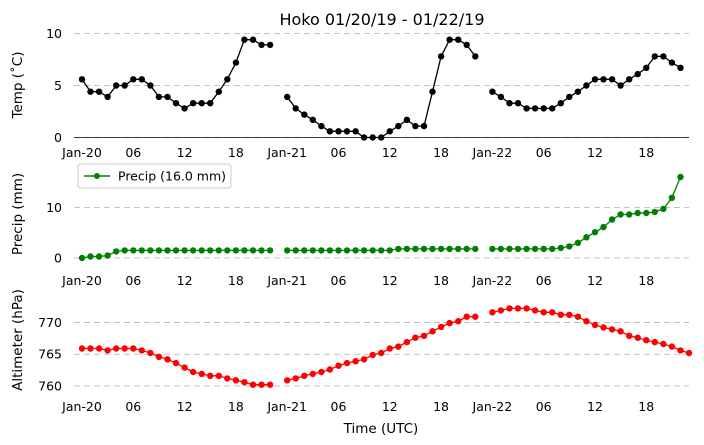  What do you see at coordinates (492, 406) in the screenshot?
I see `altimeter-x-tick-label: Jan-22` at bounding box center [492, 406].